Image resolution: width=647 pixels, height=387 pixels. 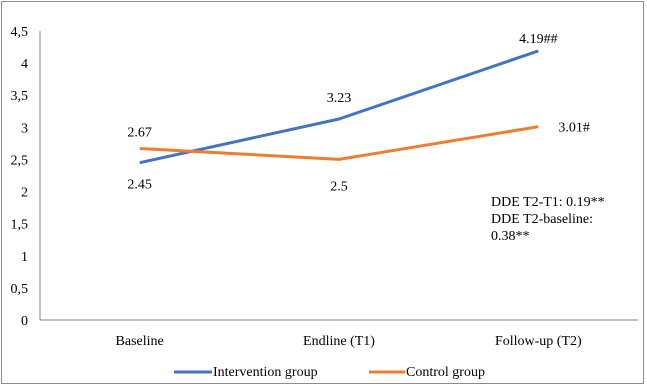 I want to click on data-label: 2.67, so click(x=139, y=133).